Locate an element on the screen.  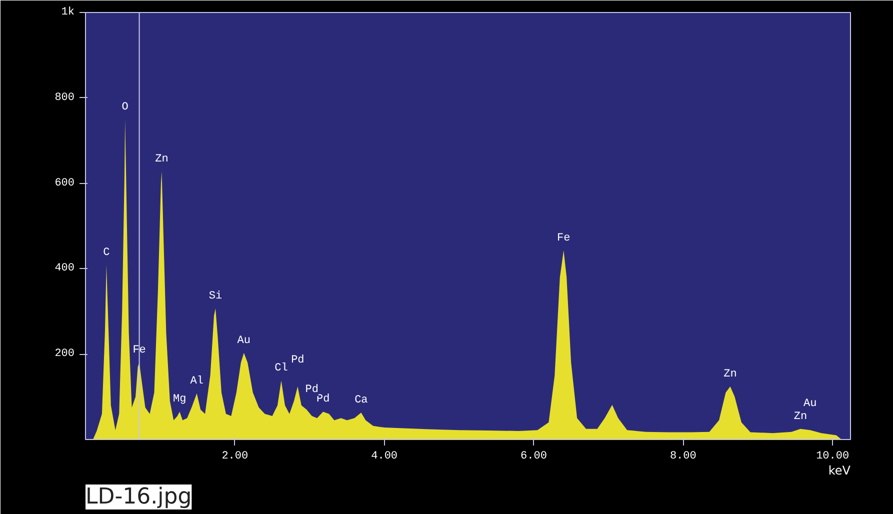
x-tick-label: 4.00 is located at coordinates (384, 456).